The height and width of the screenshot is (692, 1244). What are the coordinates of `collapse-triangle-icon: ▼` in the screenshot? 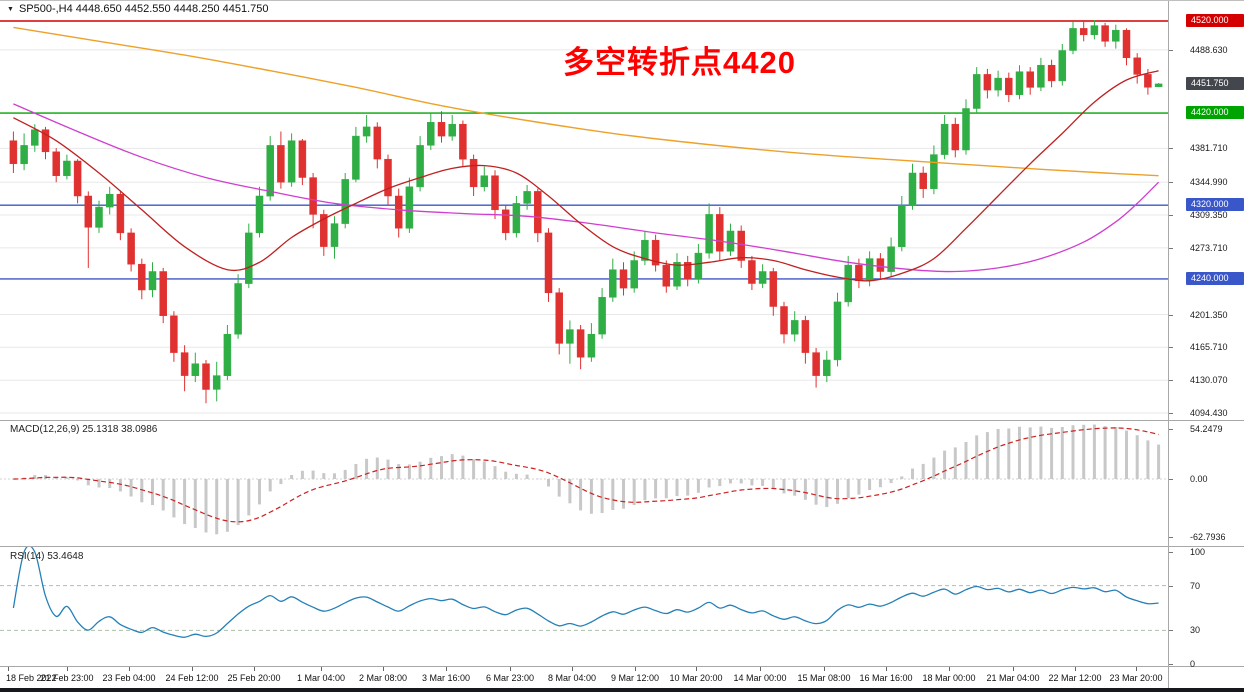 It's located at (10, 9).